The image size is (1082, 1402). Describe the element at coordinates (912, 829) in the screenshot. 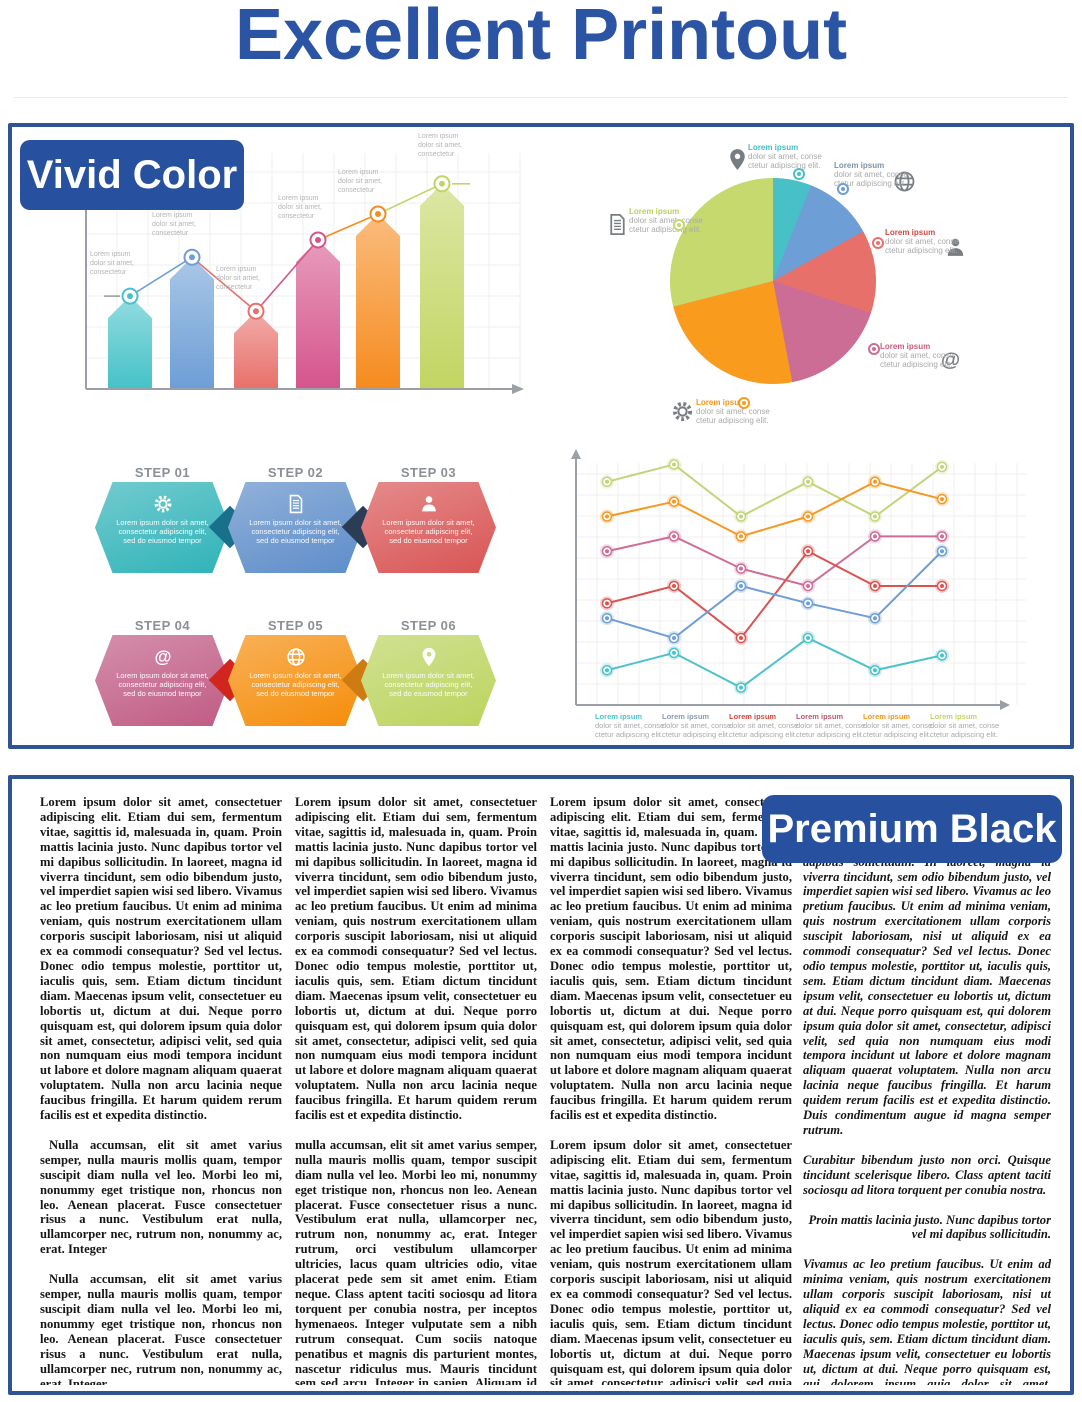

I see `premium-black-badge: Premium Black` at that location.